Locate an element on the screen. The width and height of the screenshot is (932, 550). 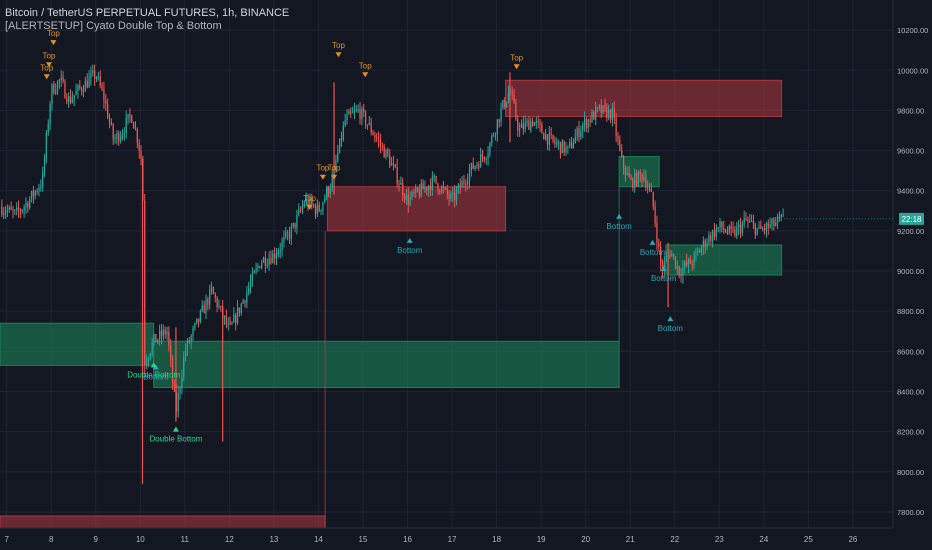
indicator-title: [ALERTSETUP] Cyato Double Top & Bottom is located at coordinates (113, 26).